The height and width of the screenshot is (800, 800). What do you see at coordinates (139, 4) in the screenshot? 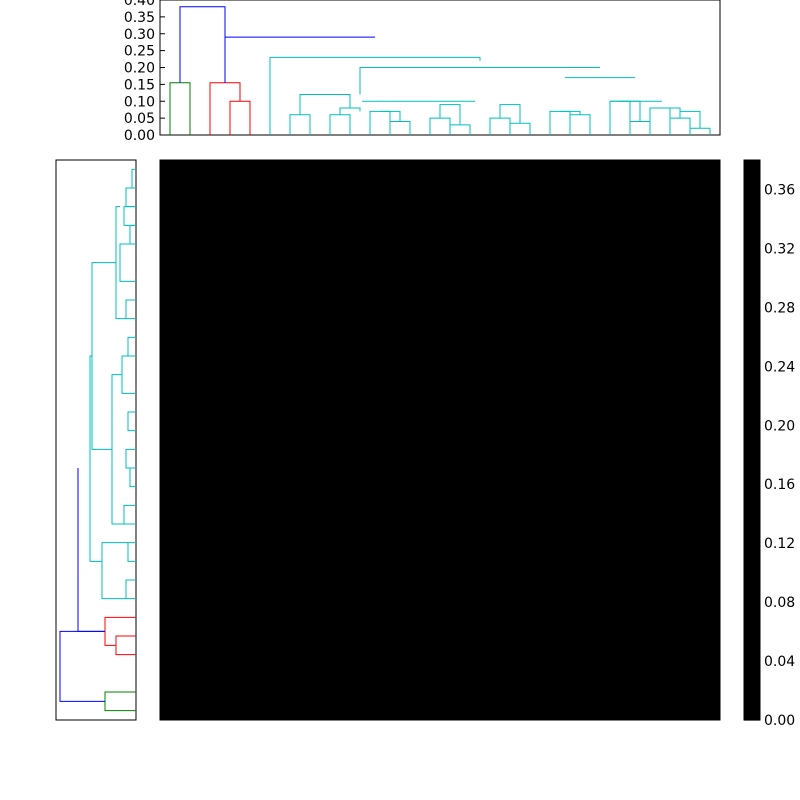
I see `top-dendrogram-tick-label: 0.40` at bounding box center [139, 4].